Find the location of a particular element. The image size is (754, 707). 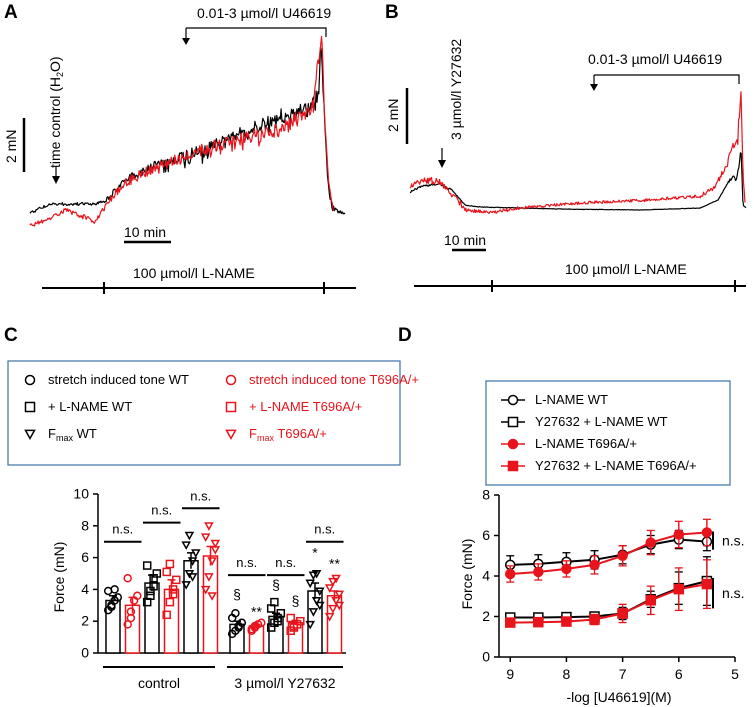

panel-b-y27632-arrowhead is located at coordinates (442, 164).